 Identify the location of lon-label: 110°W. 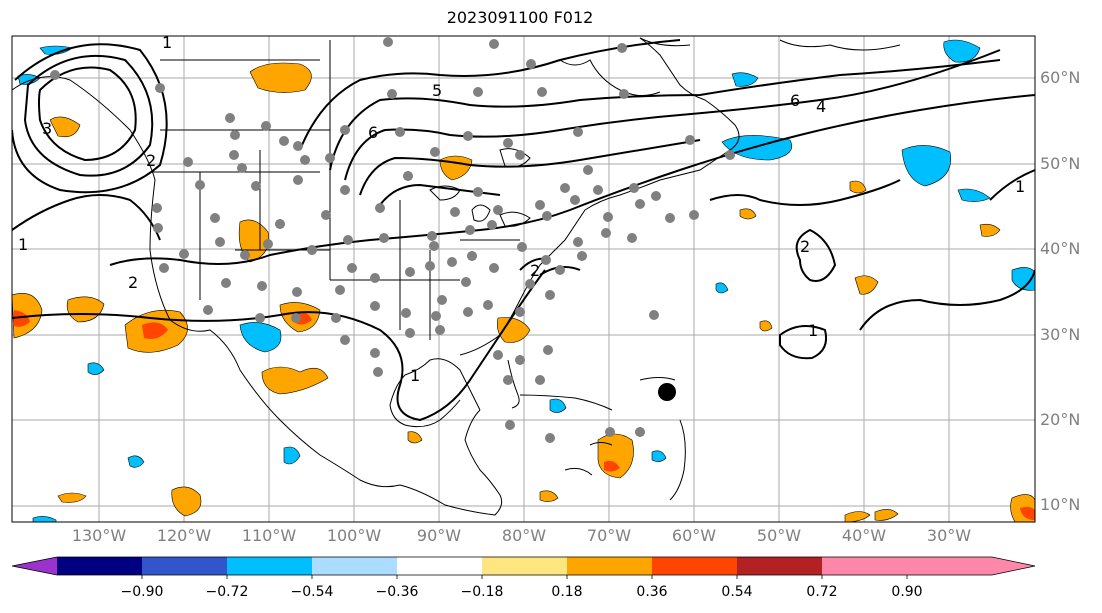
(269, 535).